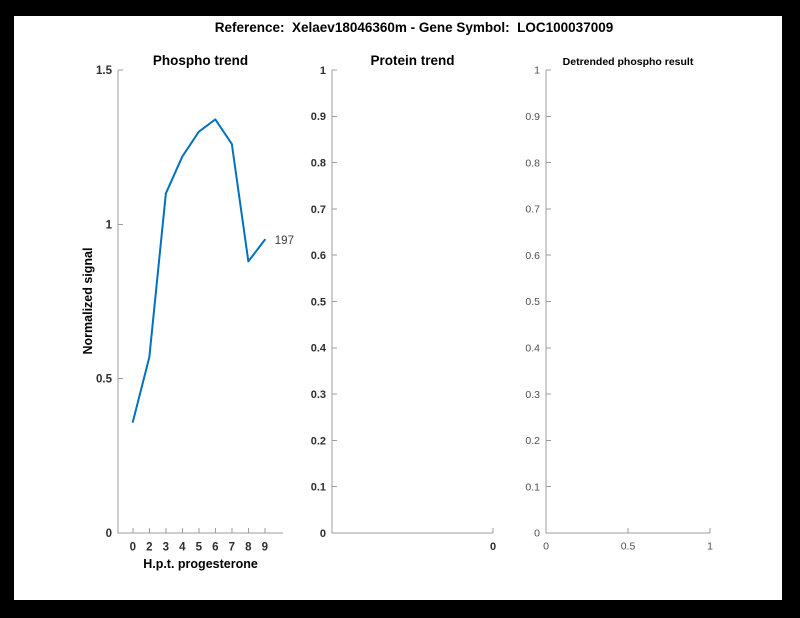  I want to click on x-axis-label-hpt-progesterone: H.p.t. progesterone, so click(200, 564).